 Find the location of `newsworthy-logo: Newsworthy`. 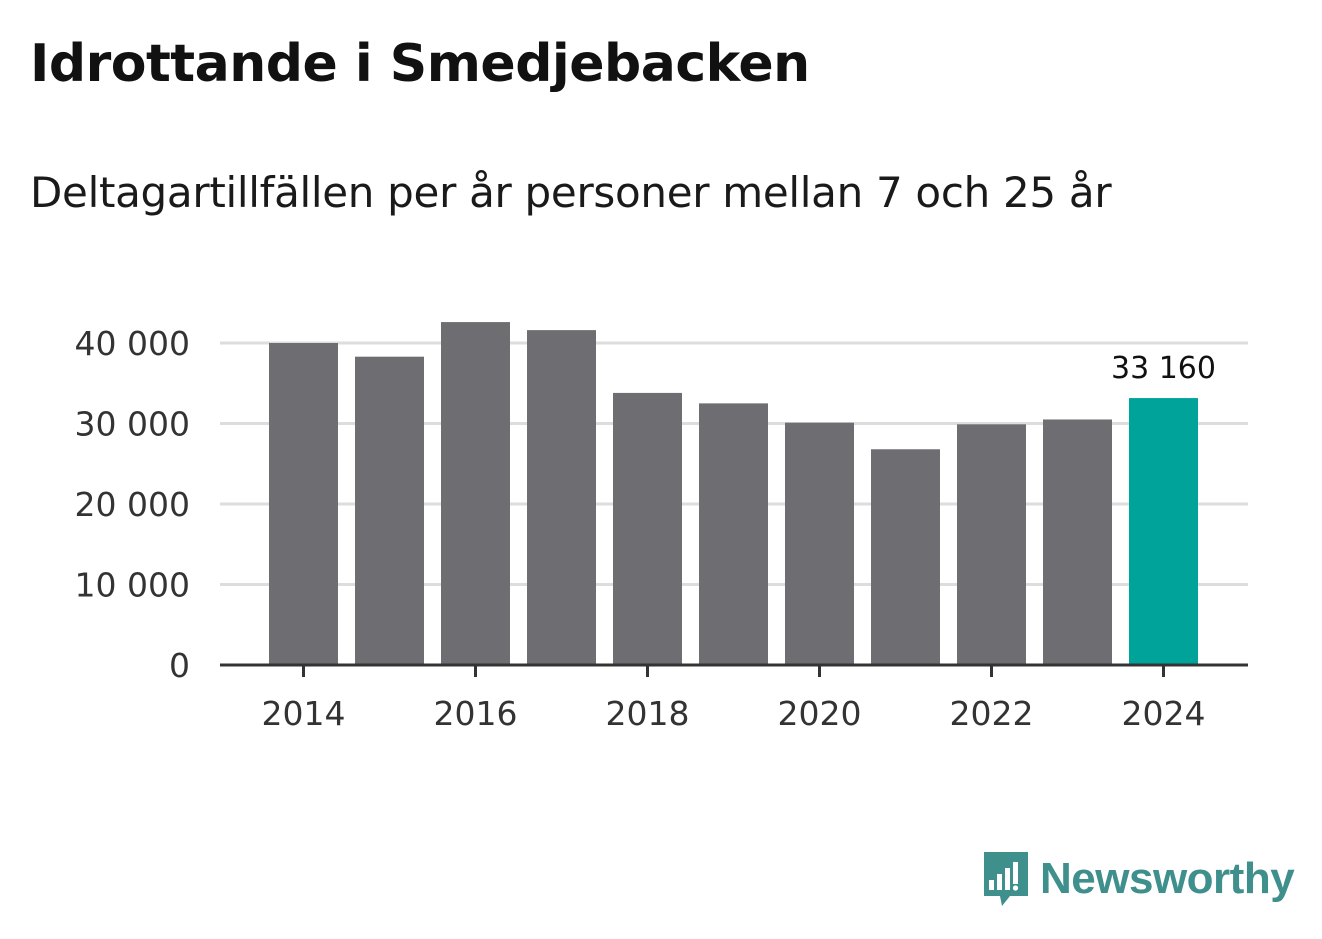

newsworthy-logo: Newsworthy is located at coordinates (1137, 879).